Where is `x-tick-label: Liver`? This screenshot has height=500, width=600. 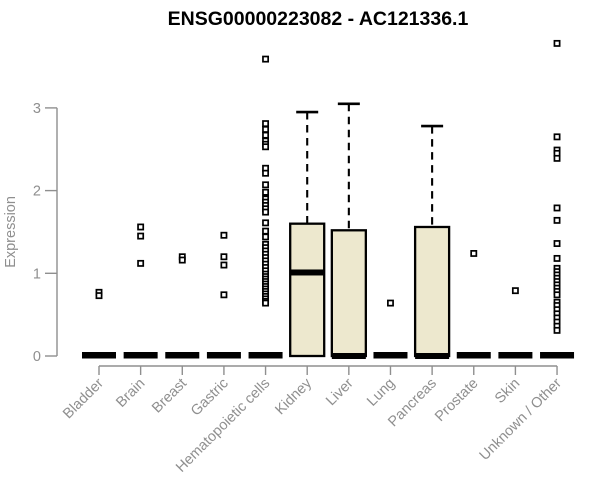 x-tick-label: Liver is located at coordinates (340, 392).